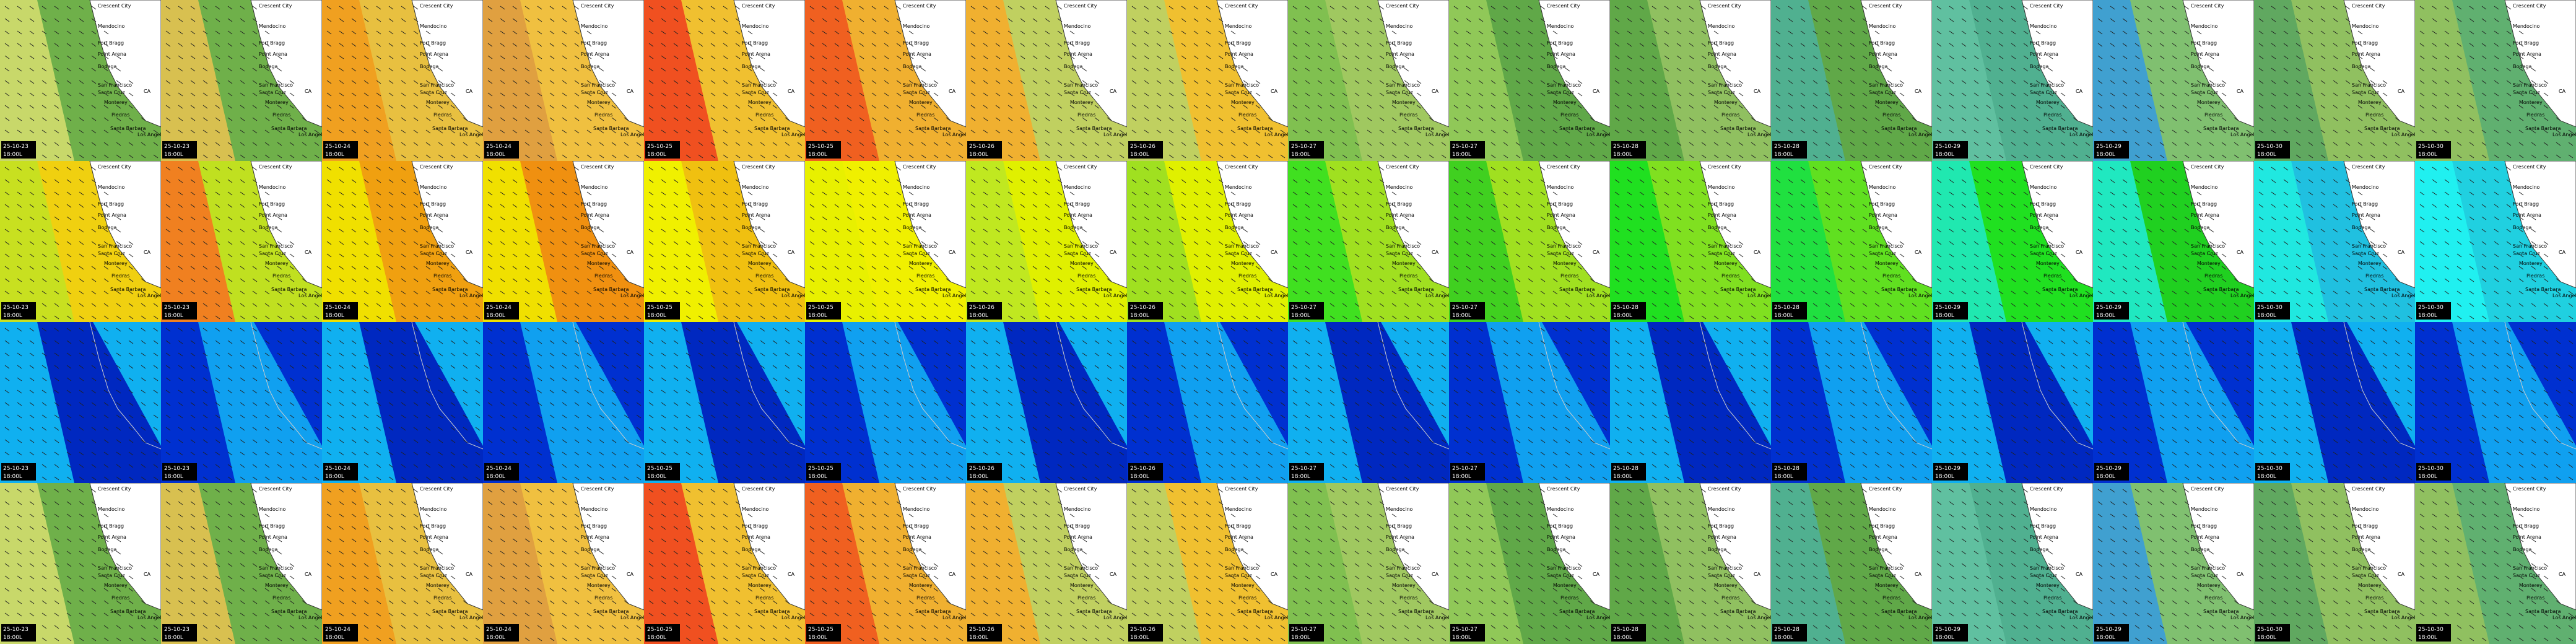 The image size is (2576, 644). I want to click on place-label: Monterey, so click(277, 102).